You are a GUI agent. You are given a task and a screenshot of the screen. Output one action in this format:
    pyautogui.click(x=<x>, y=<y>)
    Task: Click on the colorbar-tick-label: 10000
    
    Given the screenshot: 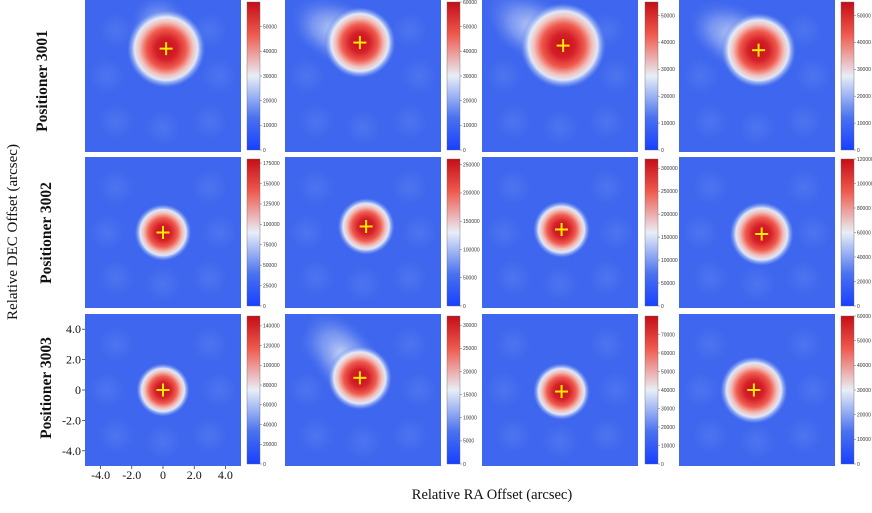 What is the action you would take?
    pyautogui.click(x=864, y=124)
    